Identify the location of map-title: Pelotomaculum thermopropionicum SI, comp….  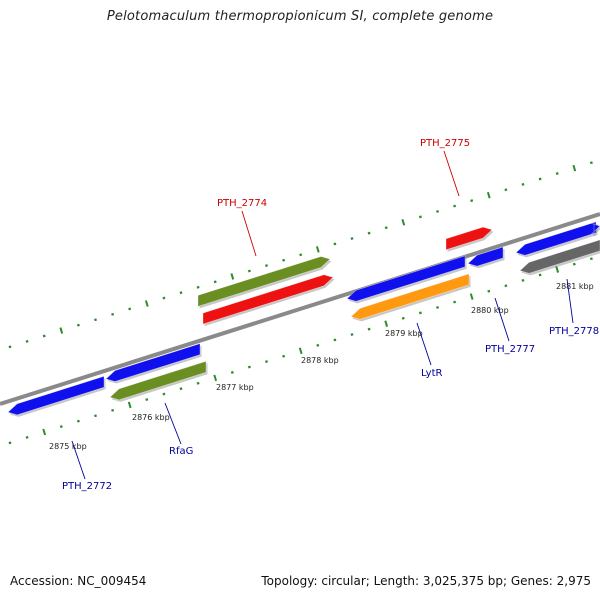
(300, 16).